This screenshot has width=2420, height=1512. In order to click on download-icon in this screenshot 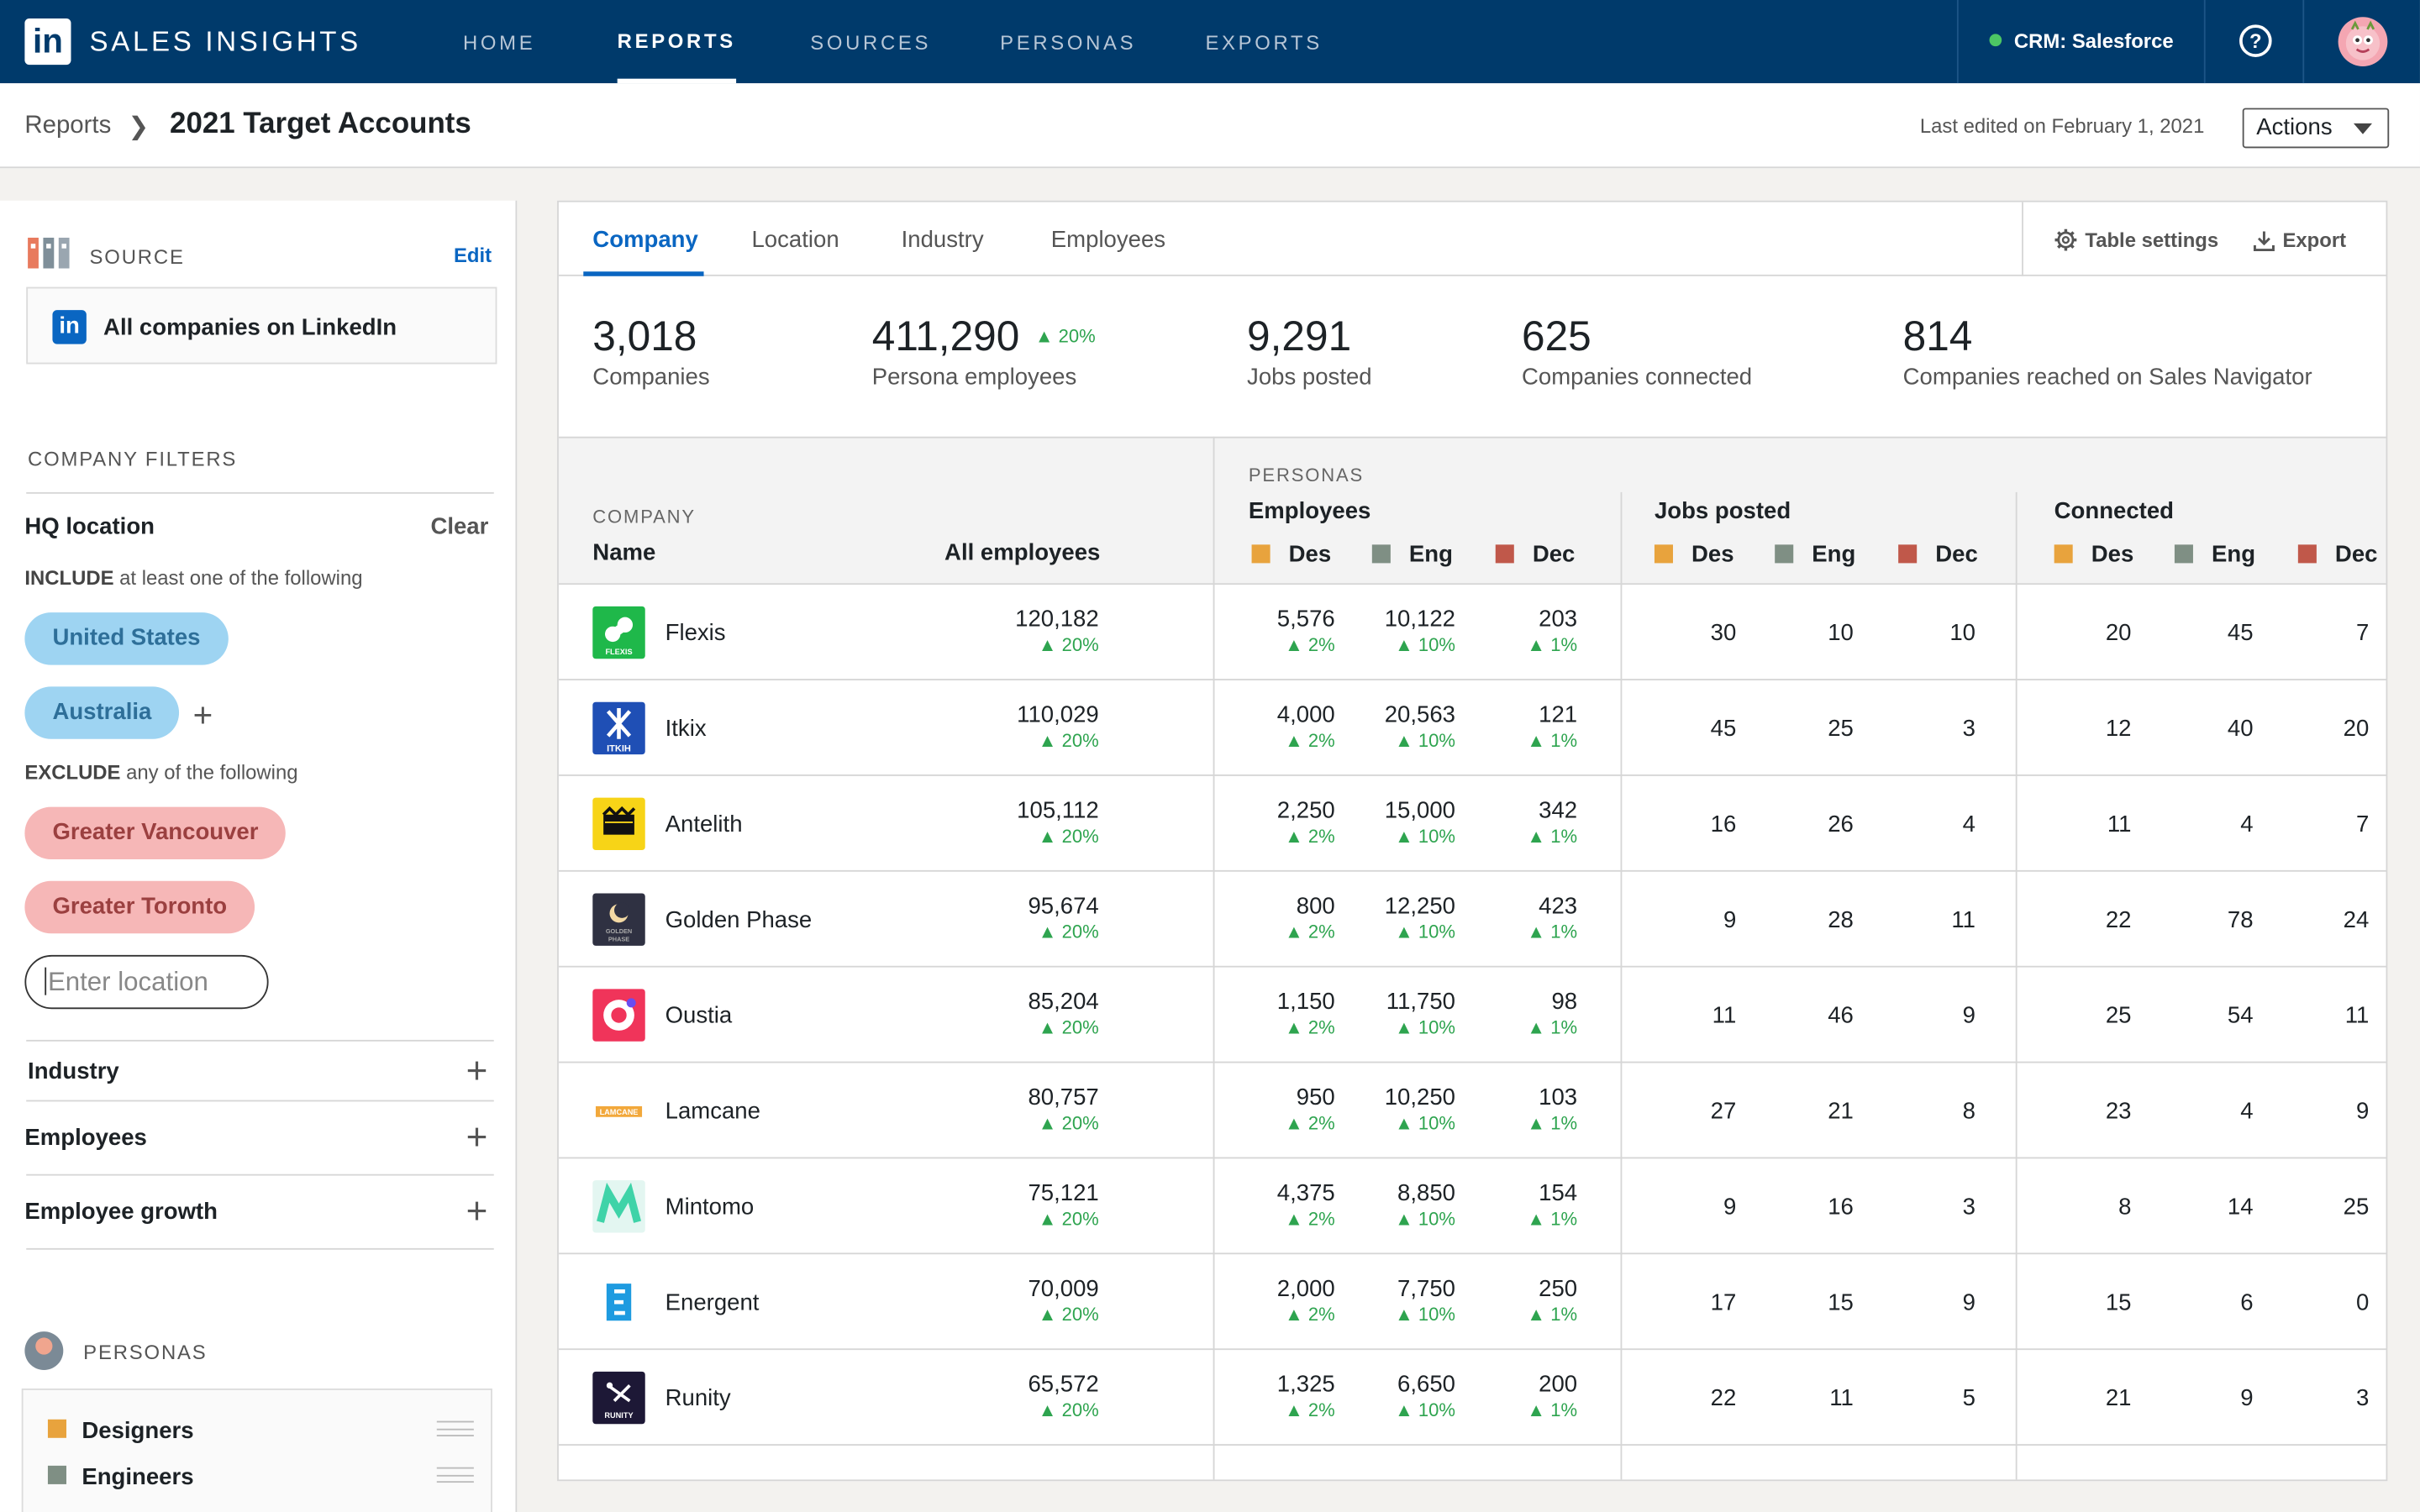, I will do `click(2264, 241)`.